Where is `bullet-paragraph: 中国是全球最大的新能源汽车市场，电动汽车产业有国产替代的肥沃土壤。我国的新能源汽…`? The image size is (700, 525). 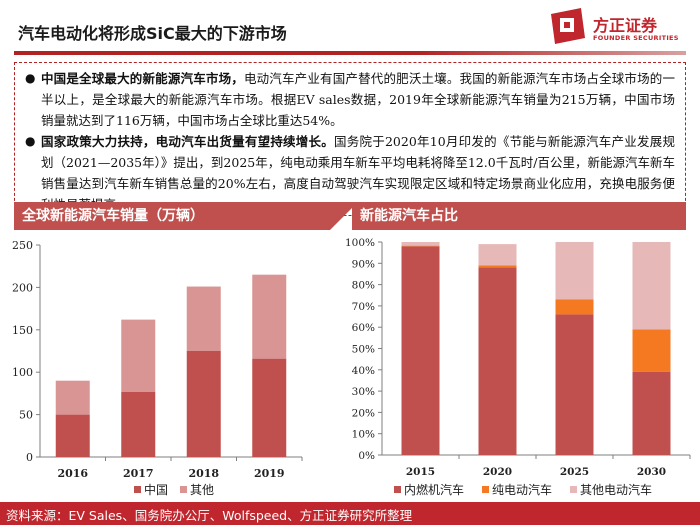
bullet-paragraph: 中国是全球最大的新能源汽车市场，电动汽车产业有国产替代的肥沃土壤。我国的新能源汽… is located at coordinates (358, 99).